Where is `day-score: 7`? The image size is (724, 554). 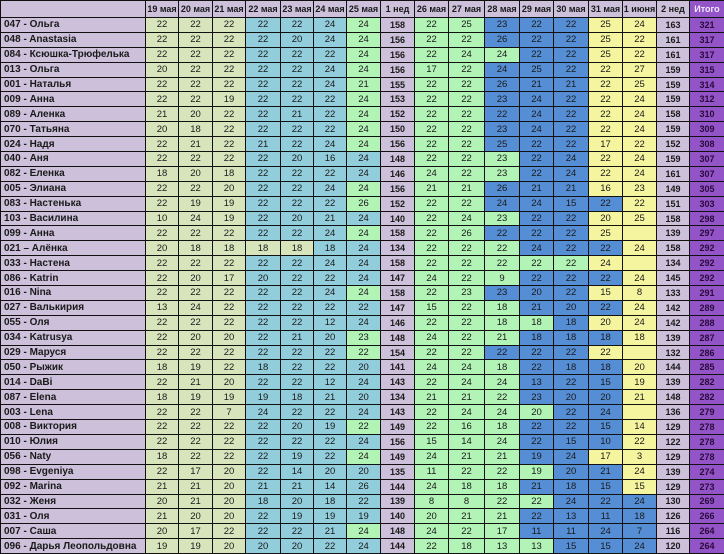
day-score: 7 is located at coordinates (639, 531).